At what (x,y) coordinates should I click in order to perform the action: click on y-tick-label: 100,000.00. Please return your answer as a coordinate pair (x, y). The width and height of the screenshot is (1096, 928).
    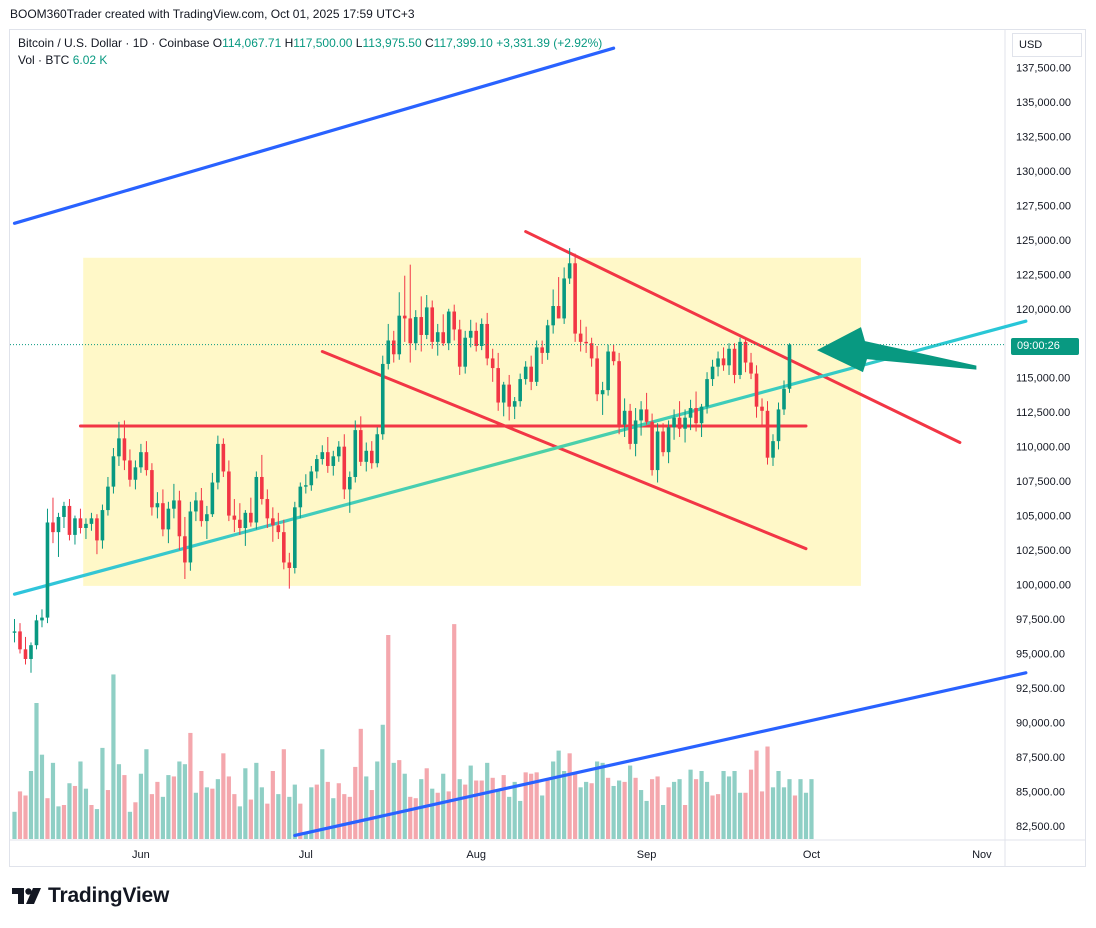
    Looking at the image, I should click on (1043, 586).